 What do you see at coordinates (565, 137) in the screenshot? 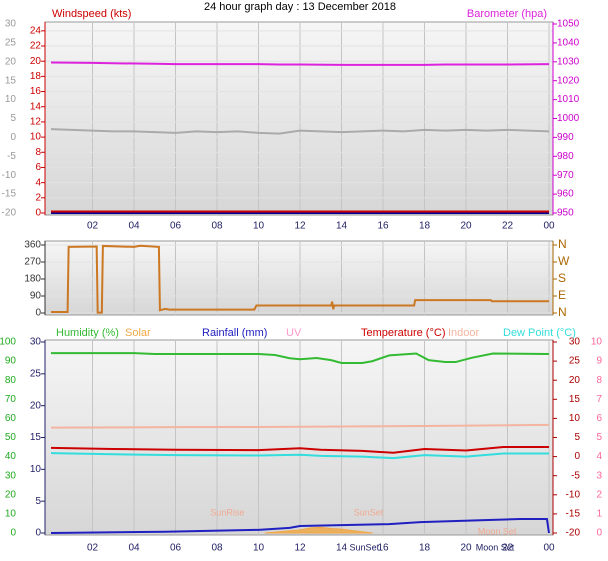
I see `y-tick-label: 990` at bounding box center [565, 137].